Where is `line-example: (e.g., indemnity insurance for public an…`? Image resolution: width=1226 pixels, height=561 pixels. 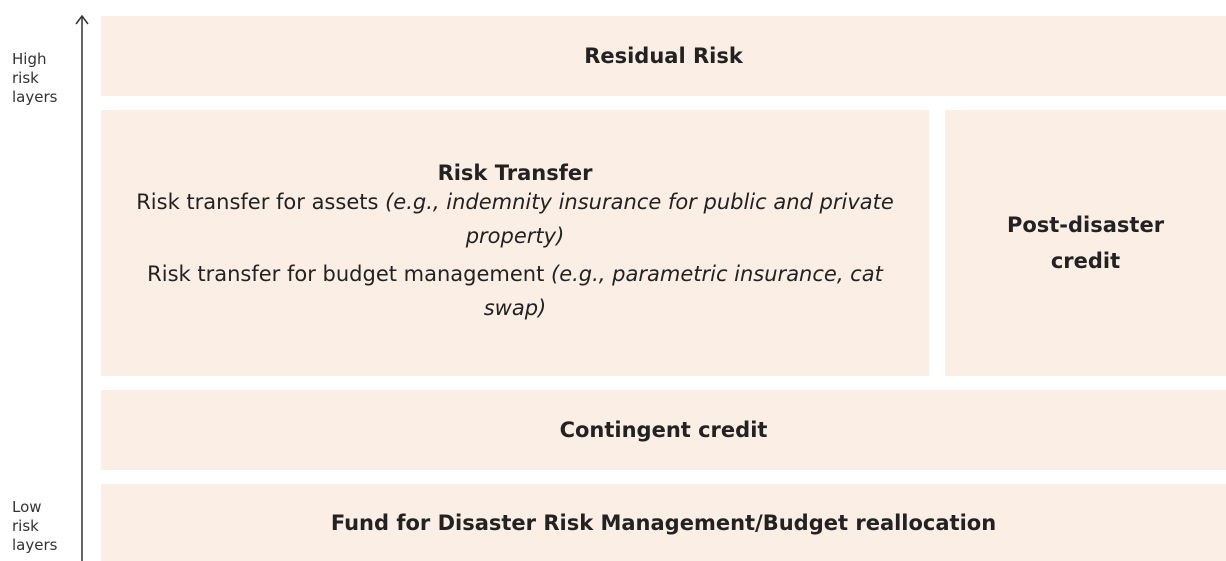 line-example: (e.g., indemnity insurance for public an… is located at coordinates (639, 219).